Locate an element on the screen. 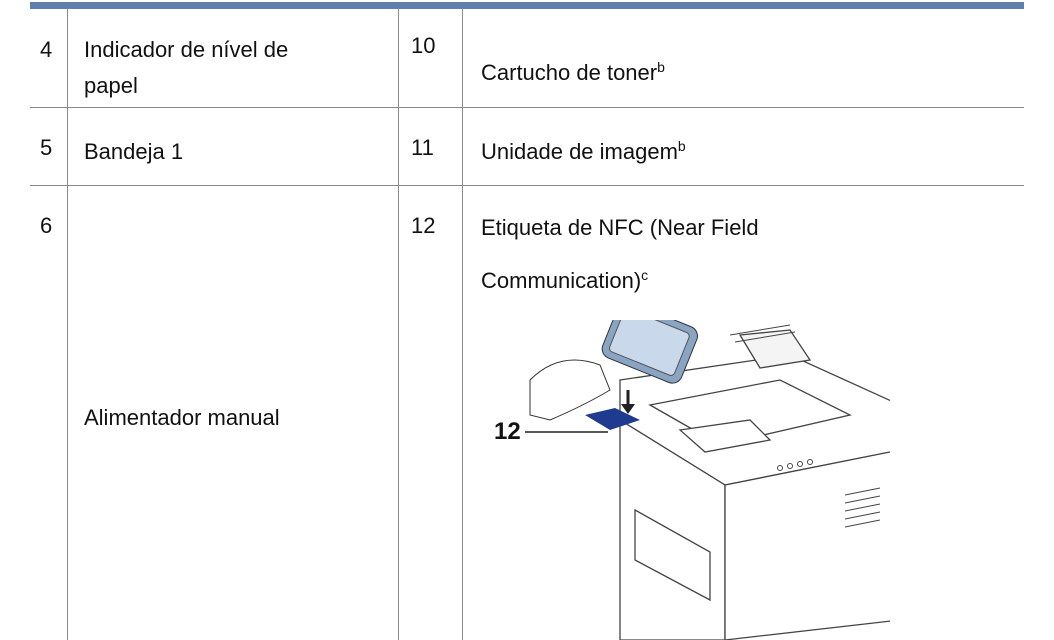 The width and height of the screenshot is (1054, 640). item-label: Etiqueta de NFC (Near Field is located at coordinates (620, 227).